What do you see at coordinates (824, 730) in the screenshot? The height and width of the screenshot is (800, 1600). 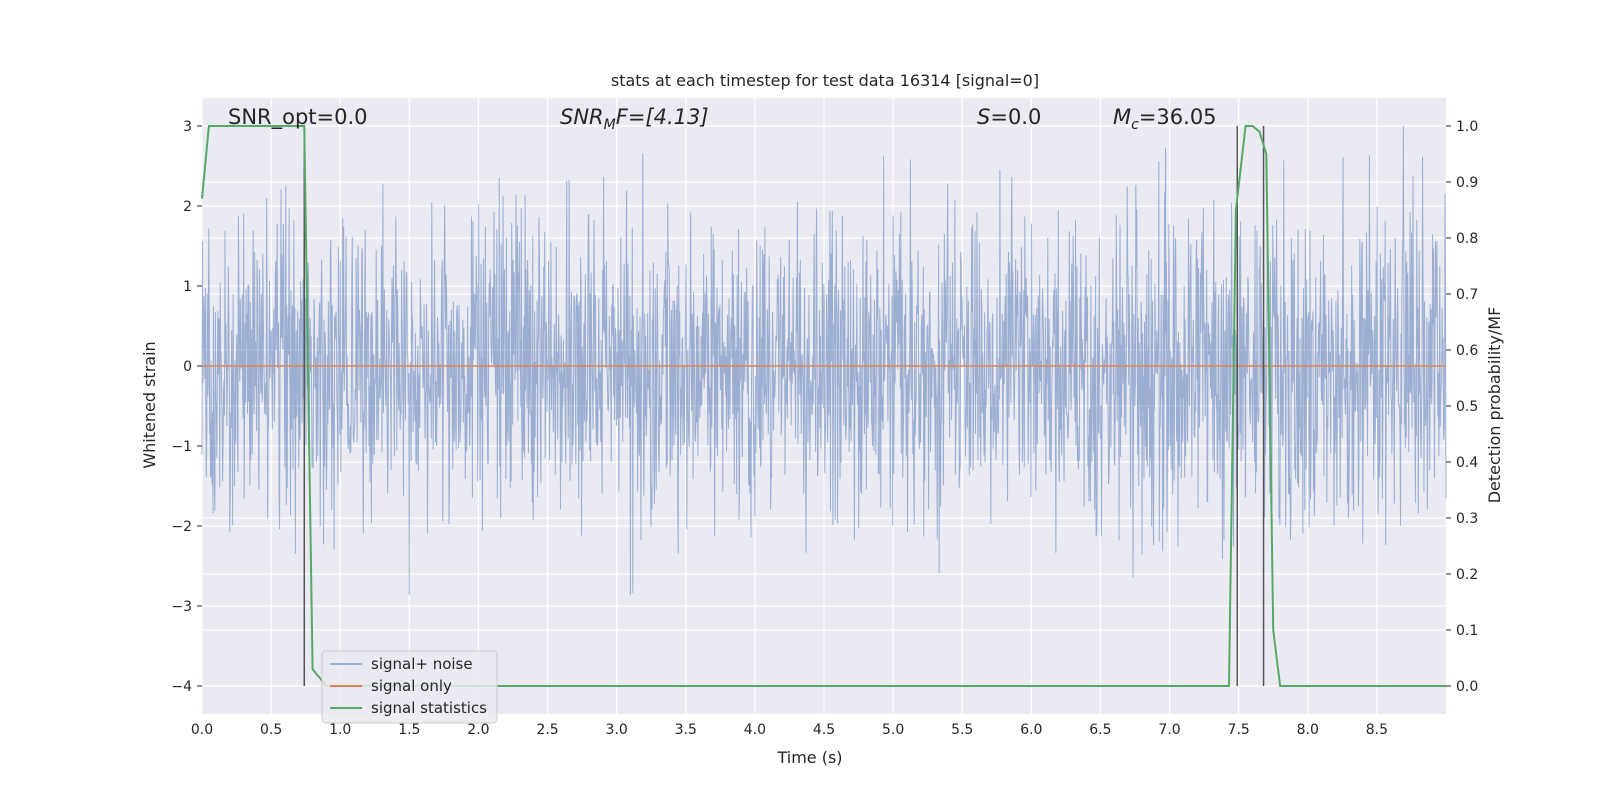 I see `x-tick-label: 4.5` at bounding box center [824, 730].